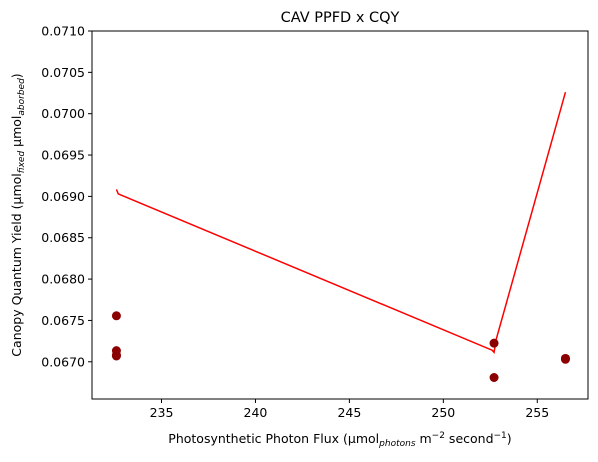 This screenshot has height=462, width=598. I want to click on x-tick-label: 245, so click(349, 412).